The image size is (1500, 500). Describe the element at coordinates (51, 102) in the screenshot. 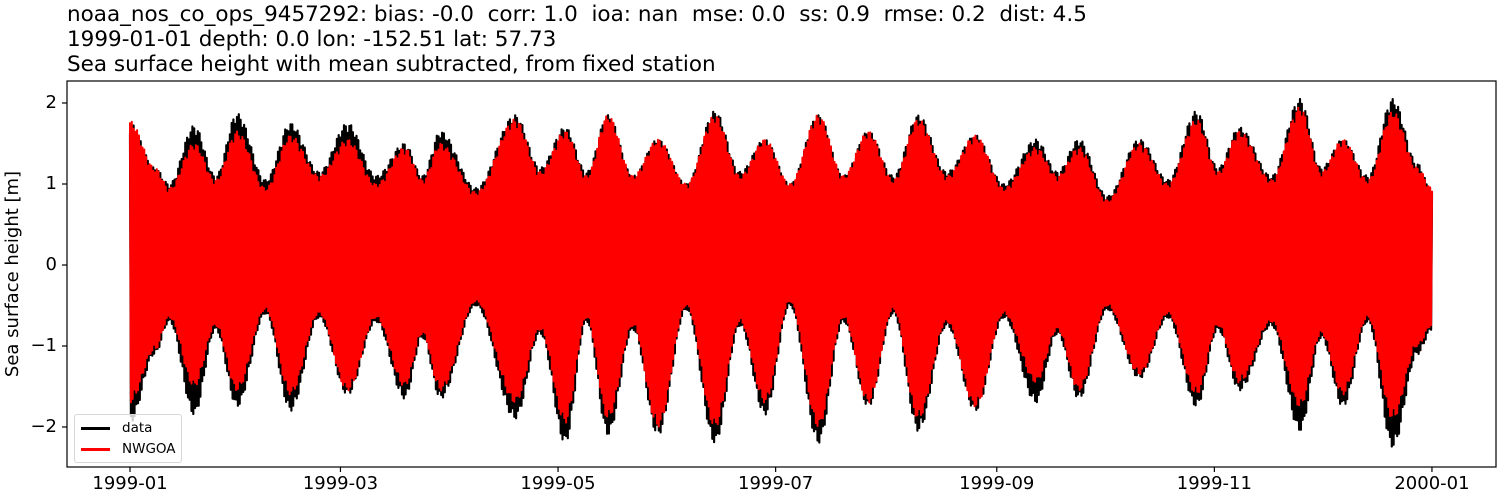

I see `y-tick-label: 2` at that location.